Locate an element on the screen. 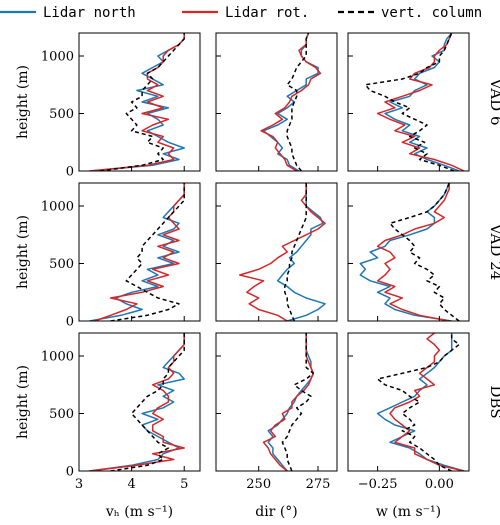  panel-vad-6-w is located at coordinates (408, 102).